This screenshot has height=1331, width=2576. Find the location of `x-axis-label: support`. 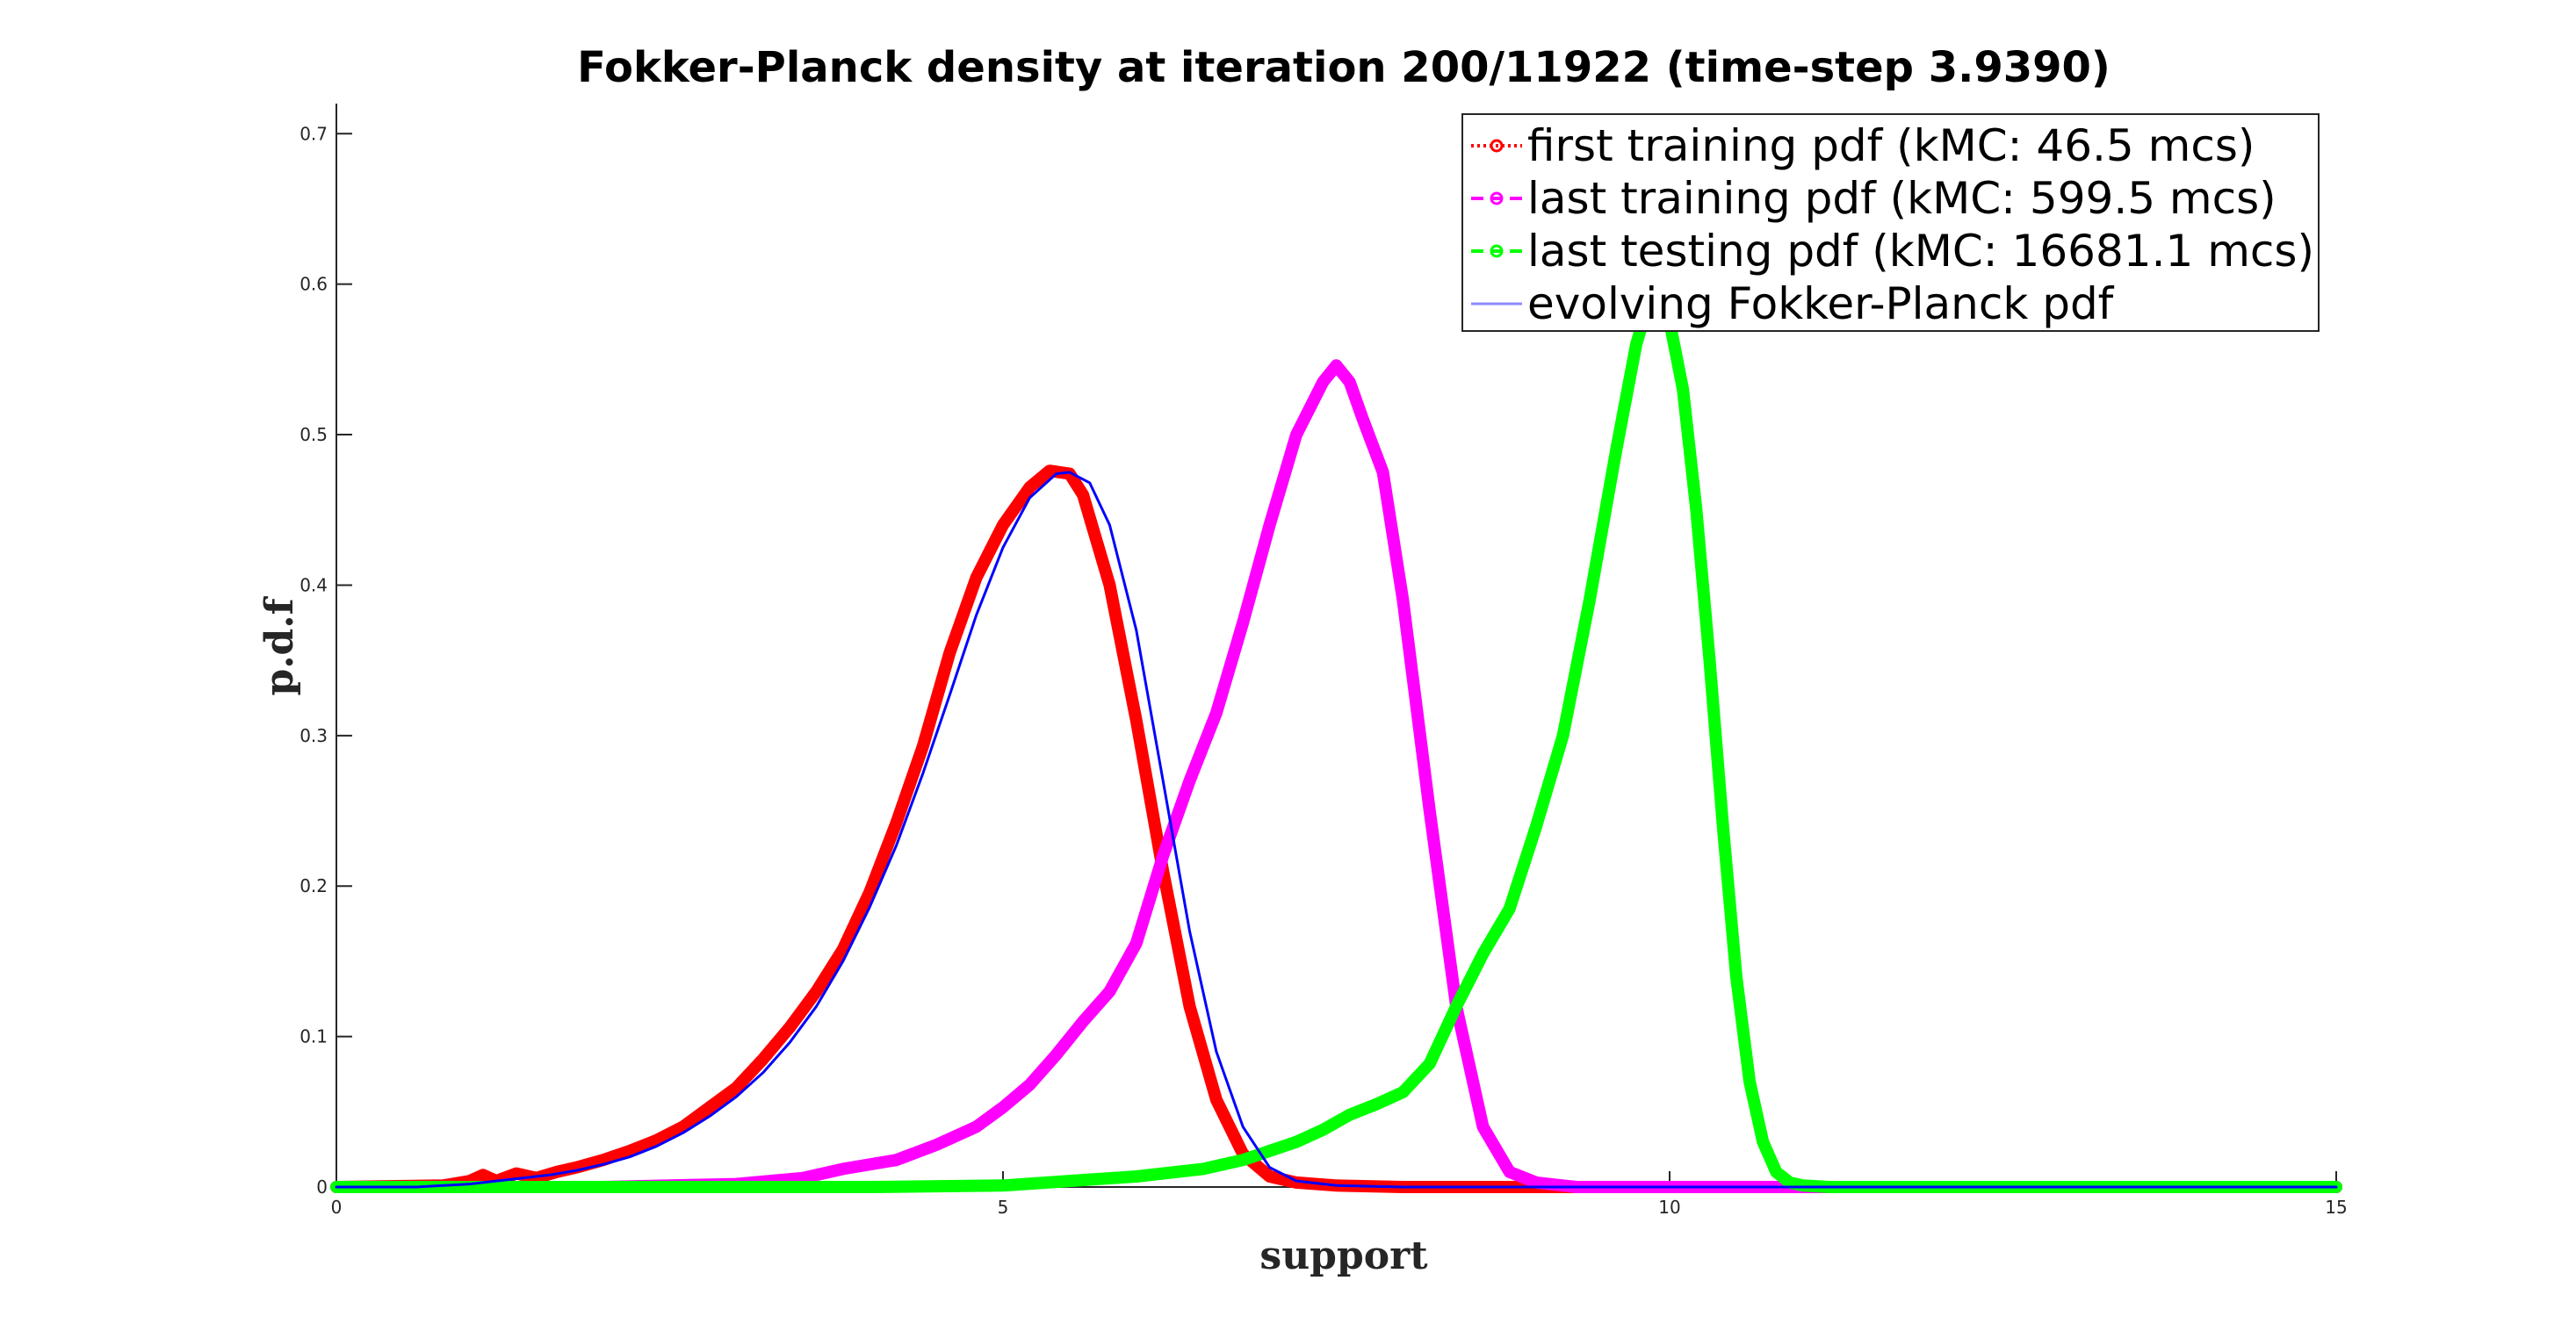

x-axis-label: support is located at coordinates (1343, 1256).